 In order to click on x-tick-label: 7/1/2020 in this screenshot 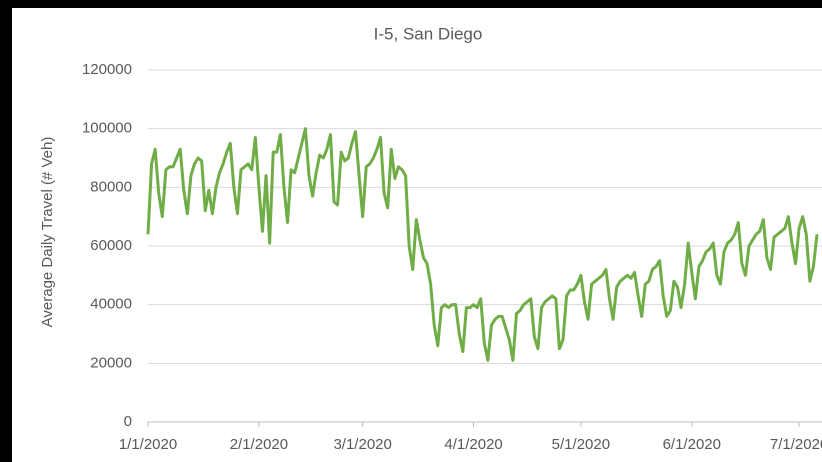, I will do `click(796, 444)`.